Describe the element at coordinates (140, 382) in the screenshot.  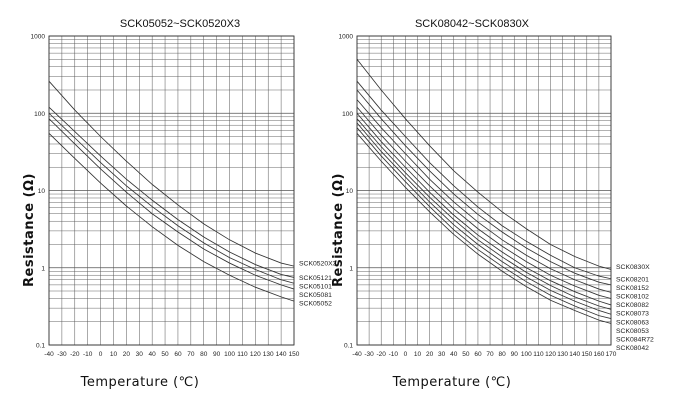
I see `chart-left-x-label: Temperature (℃)` at that location.